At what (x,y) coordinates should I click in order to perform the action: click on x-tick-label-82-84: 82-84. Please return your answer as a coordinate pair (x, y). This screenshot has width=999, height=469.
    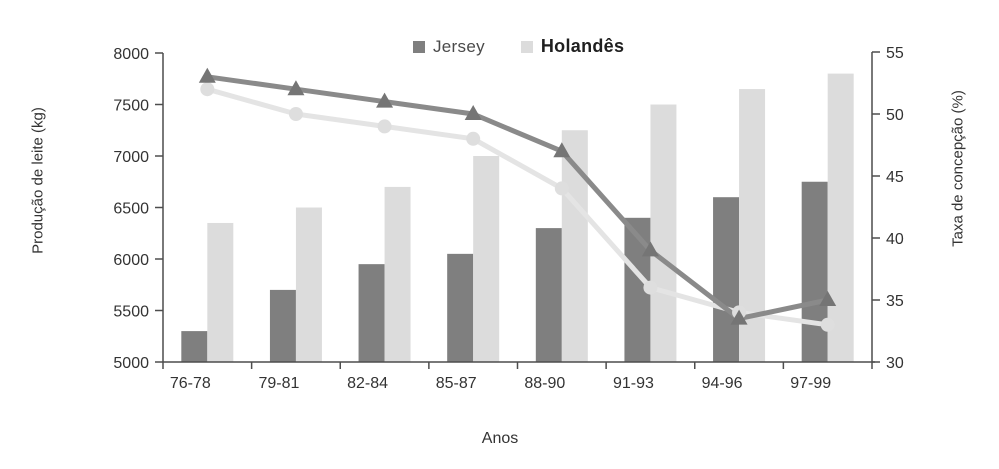
    Looking at the image, I should click on (367, 383).